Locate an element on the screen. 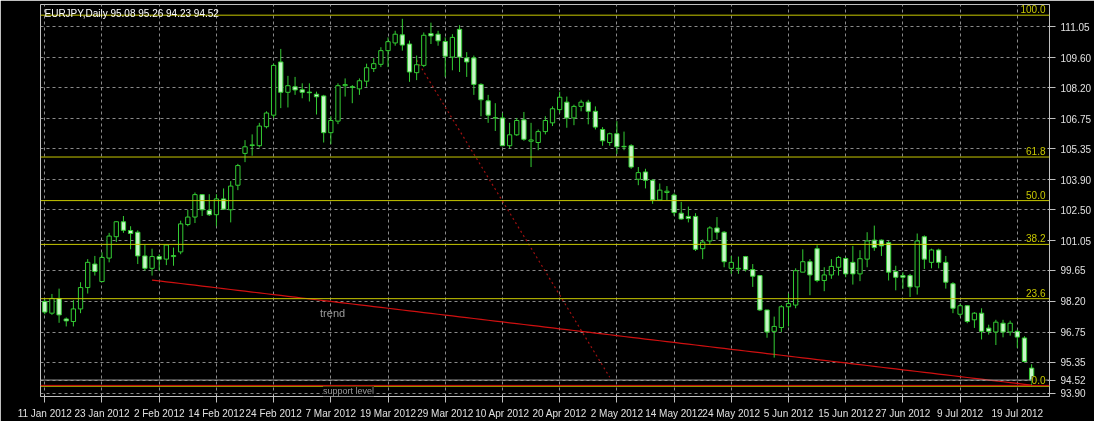 This screenshot has width=1094, height=421. y-tick-label: 96.75 is located at coordinates (1073, 333).